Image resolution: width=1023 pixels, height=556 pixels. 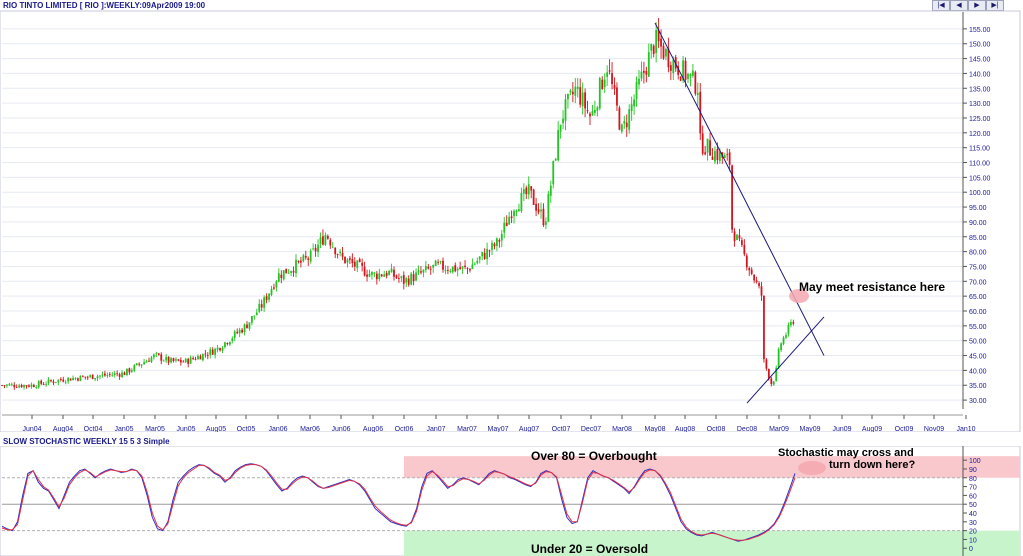 What do you see at coordinates (591, 429) in the screenshot?
I see `price-x-tick-label: Dec07` at bounding box center [591, 429].